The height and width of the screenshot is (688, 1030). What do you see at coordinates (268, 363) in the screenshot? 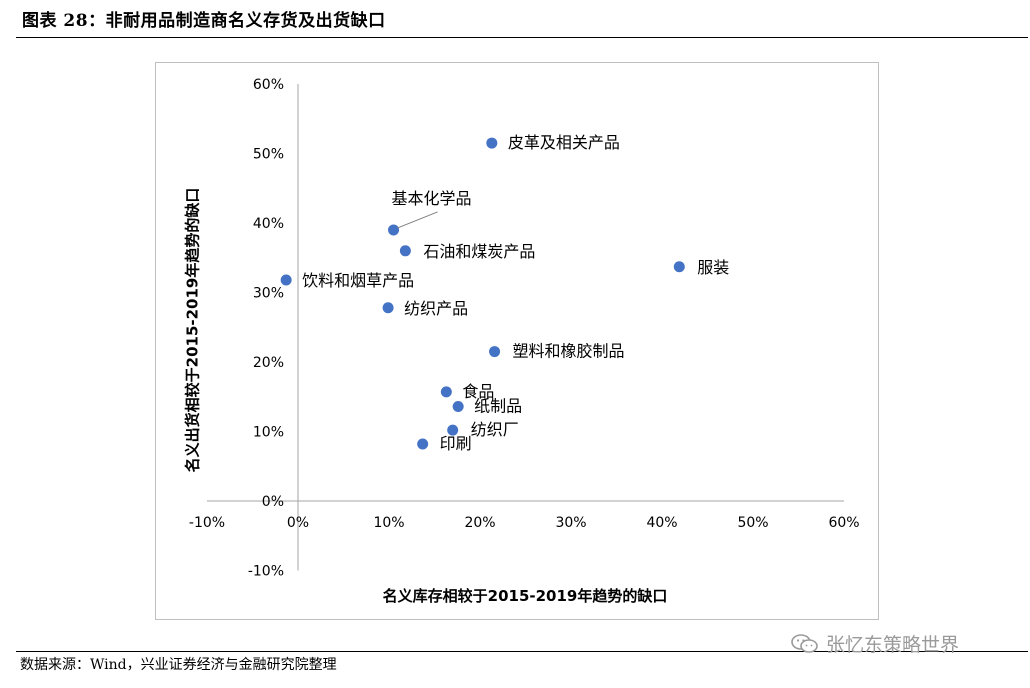
I see `y-tick-label: 20%` at bounding box center [268, 363].